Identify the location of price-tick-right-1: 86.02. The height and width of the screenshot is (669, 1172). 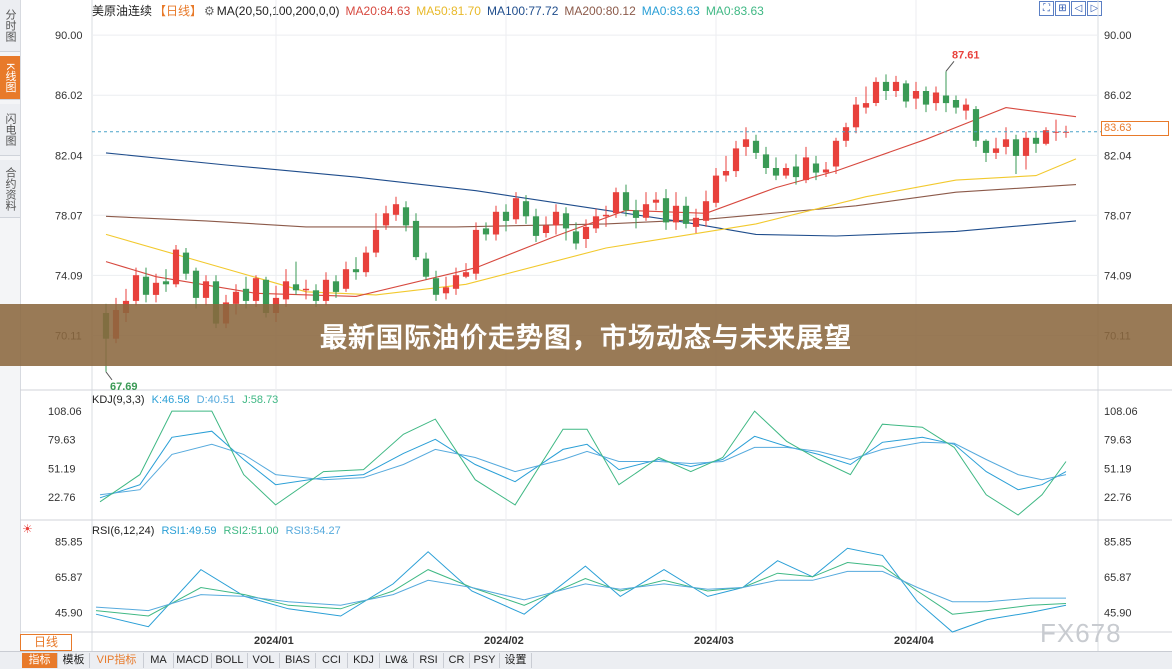
(1118, 96).